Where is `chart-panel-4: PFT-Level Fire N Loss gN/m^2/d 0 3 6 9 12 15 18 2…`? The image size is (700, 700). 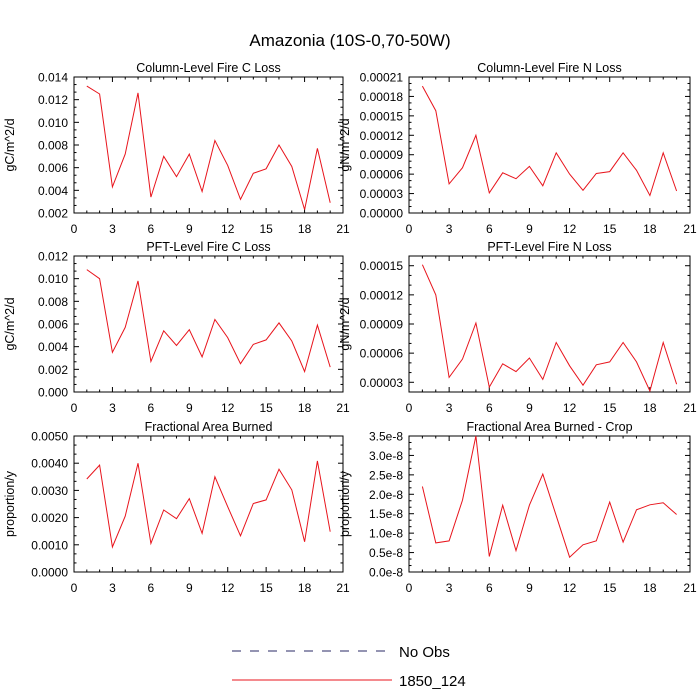 chart-panel-4: PFT-Level Fire N Loss gN/m^2/d 0 3 6 9 12 15 18 2… is located at coordinates (517, 327).